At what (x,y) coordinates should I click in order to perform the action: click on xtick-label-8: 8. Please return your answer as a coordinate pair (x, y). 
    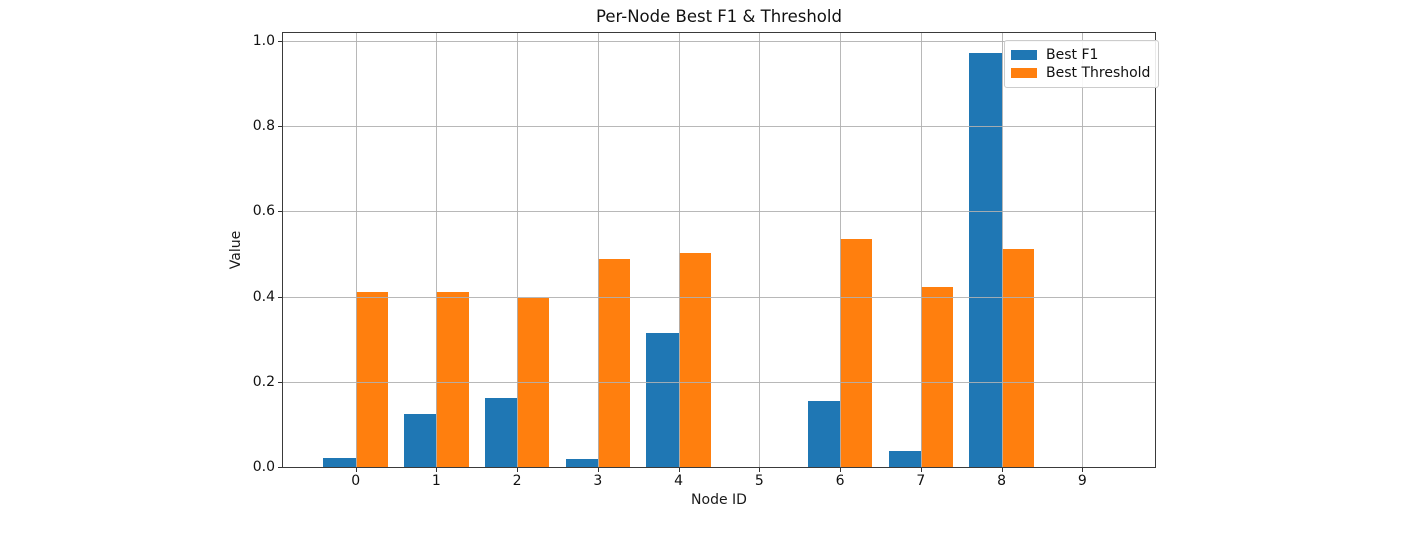
    Looking at the image, I should click on (1002, 481).